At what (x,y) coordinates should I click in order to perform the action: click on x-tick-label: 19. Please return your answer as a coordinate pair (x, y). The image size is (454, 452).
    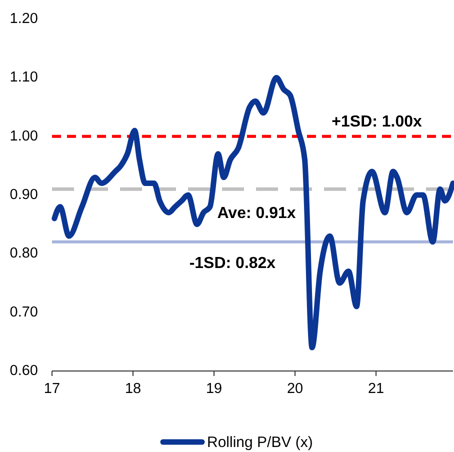
    Looking at the image, I should click on (214, 389).